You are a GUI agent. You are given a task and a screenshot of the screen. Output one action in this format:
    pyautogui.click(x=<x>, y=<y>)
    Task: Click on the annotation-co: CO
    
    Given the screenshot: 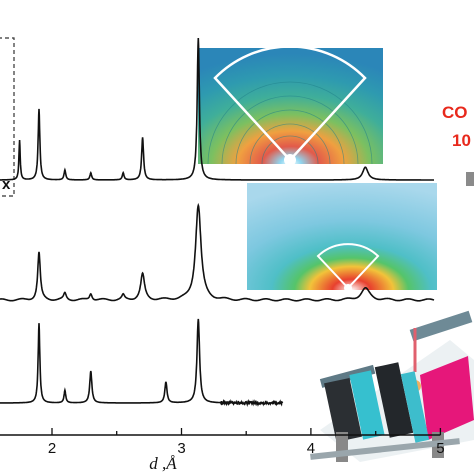 What is the action you would take?
    pyautogui.click(x=455, y=112)
    